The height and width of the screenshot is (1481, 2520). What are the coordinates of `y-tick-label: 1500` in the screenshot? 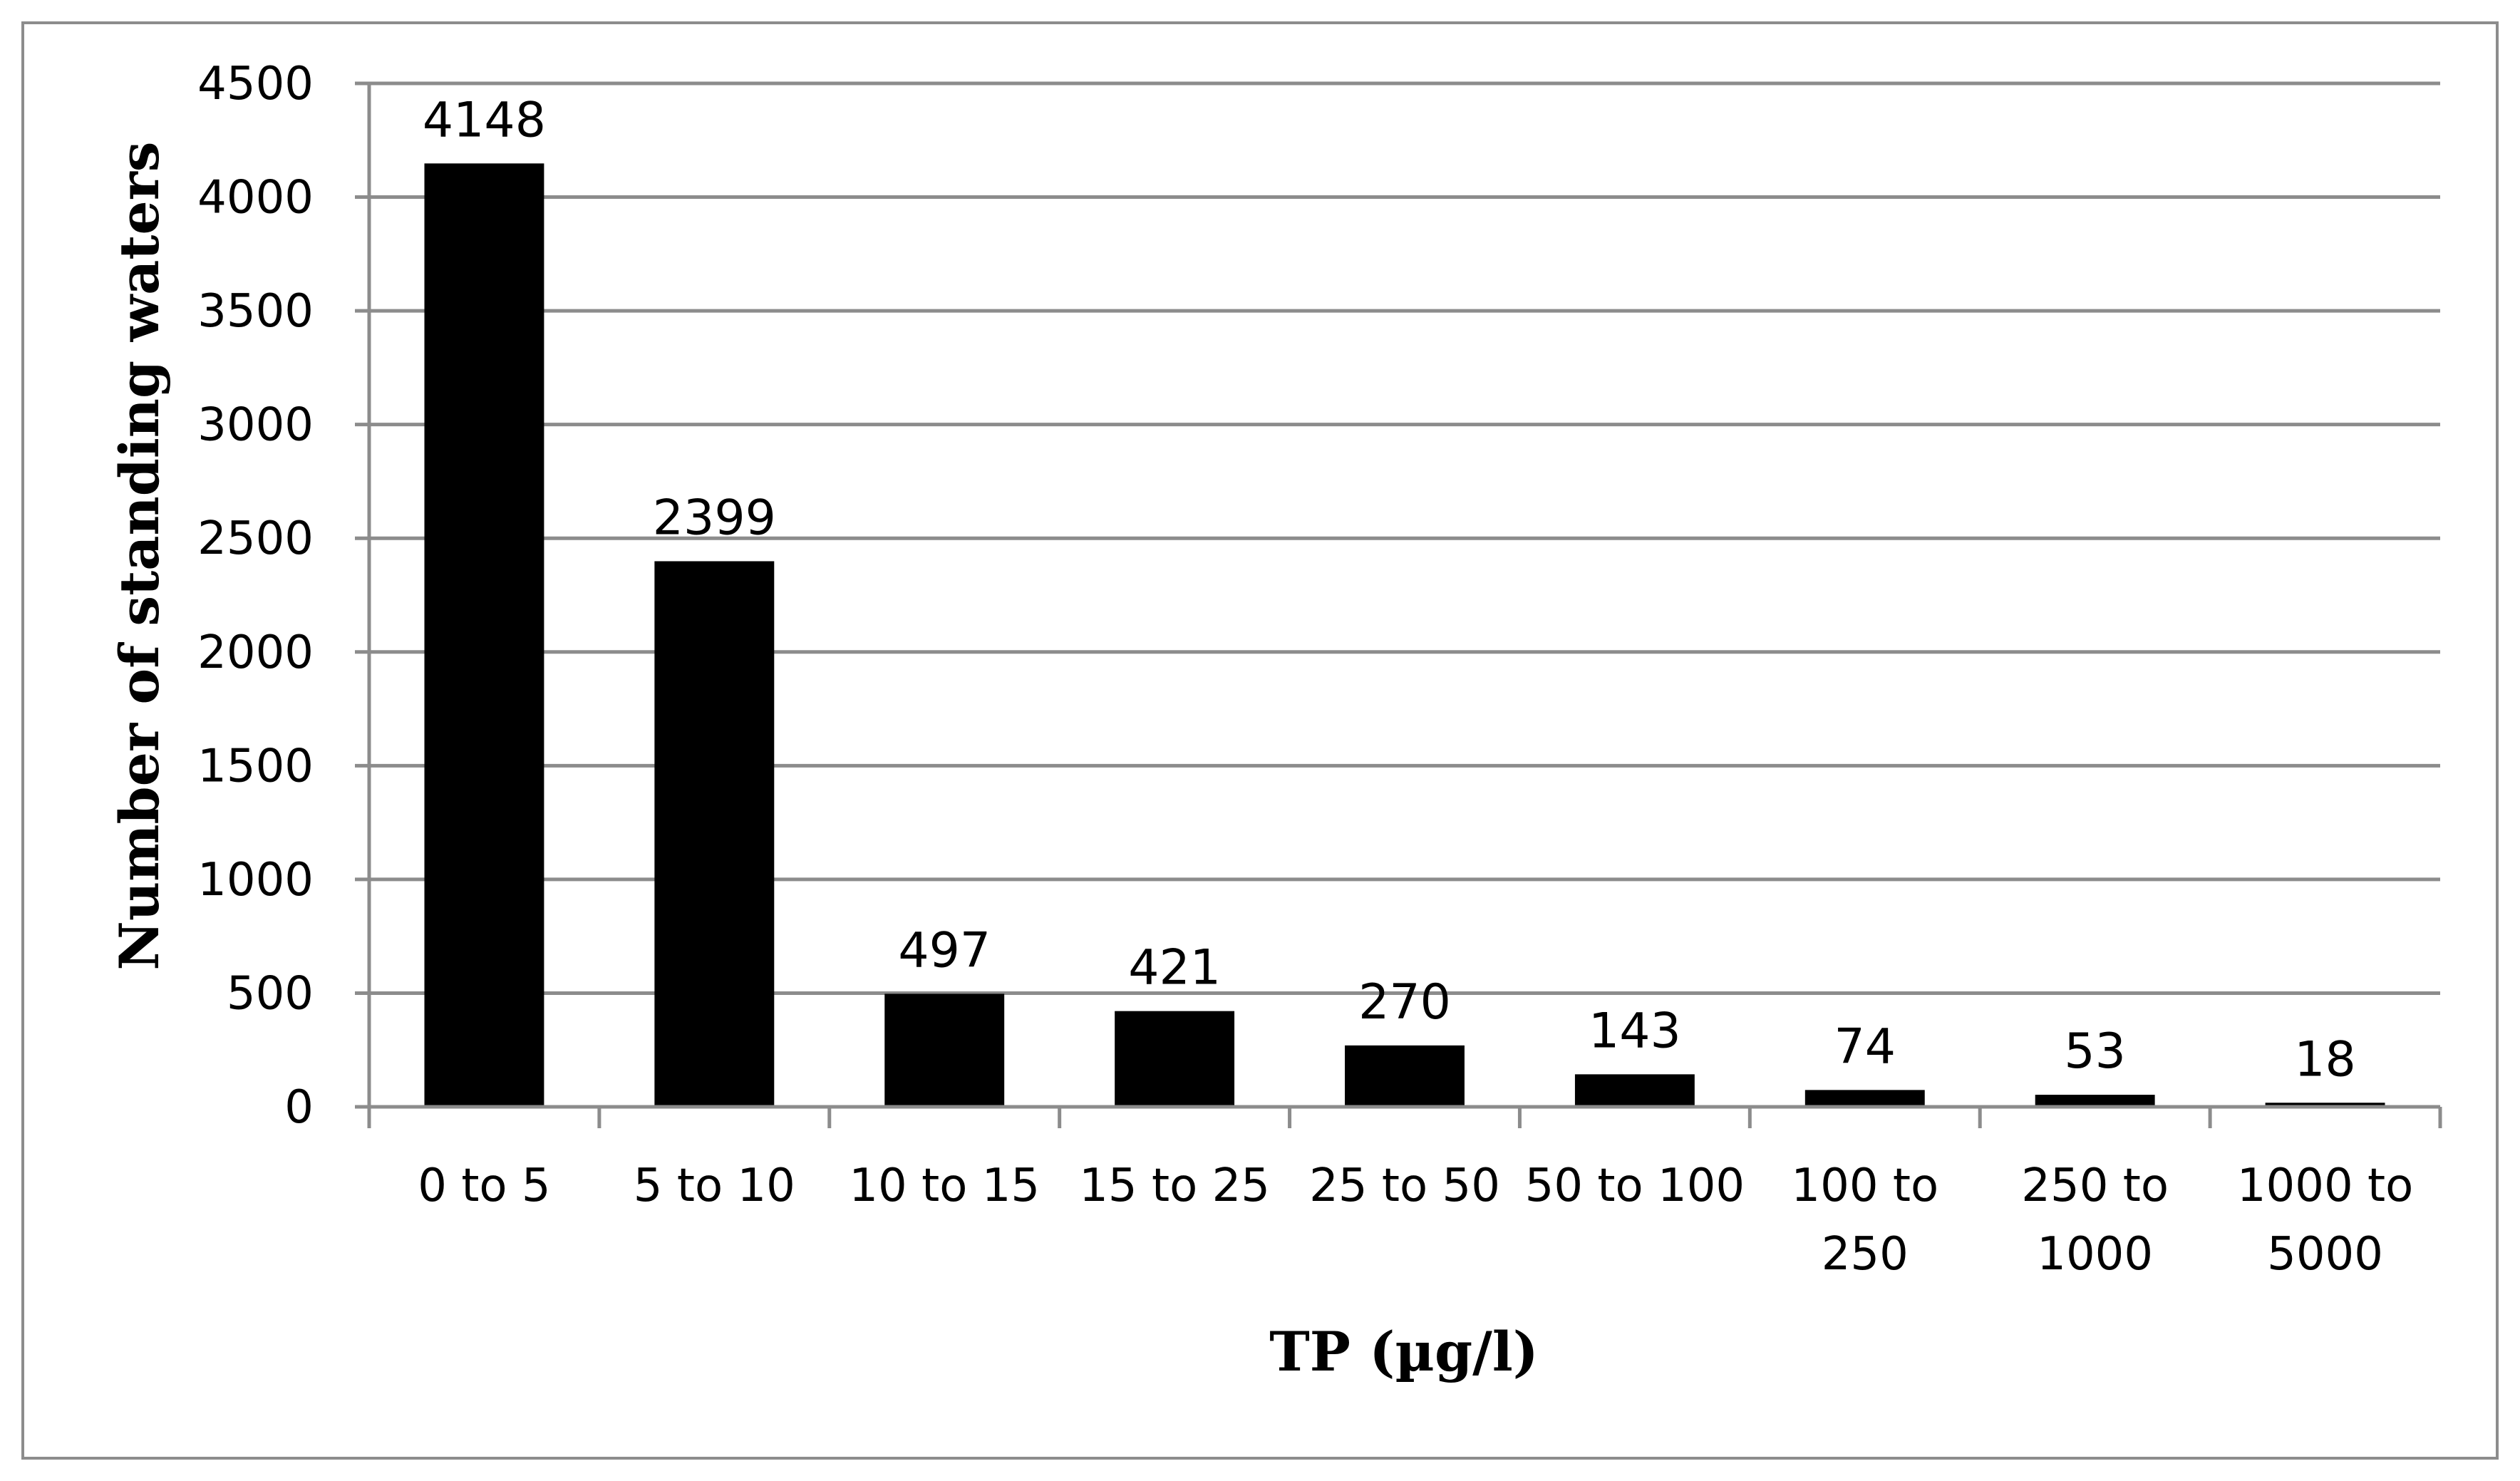 It's located at (255, 766).